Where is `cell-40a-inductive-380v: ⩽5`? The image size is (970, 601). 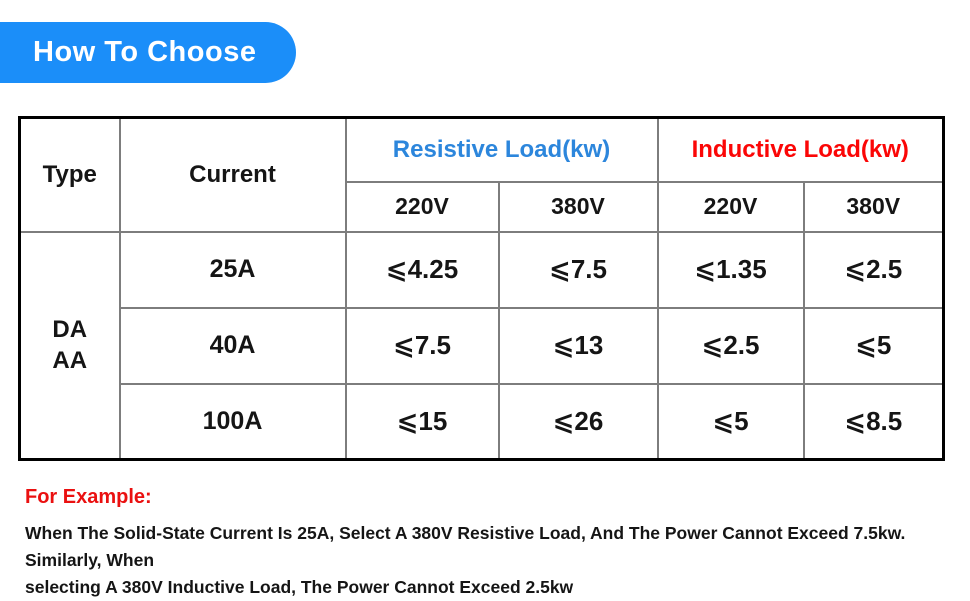 cell-40a-inductive-380v: ⩽5 is located at coordinates (873, 345).